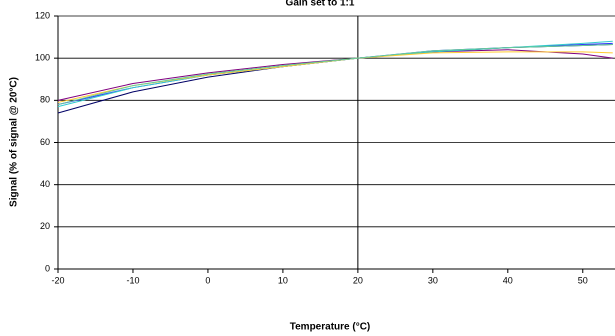 The height and width of the screenshot is (336, 615). Describe the element at coordinates (330, 327) in the screenshot. I see `x-axis-label: Temperature (°C)` at that location.